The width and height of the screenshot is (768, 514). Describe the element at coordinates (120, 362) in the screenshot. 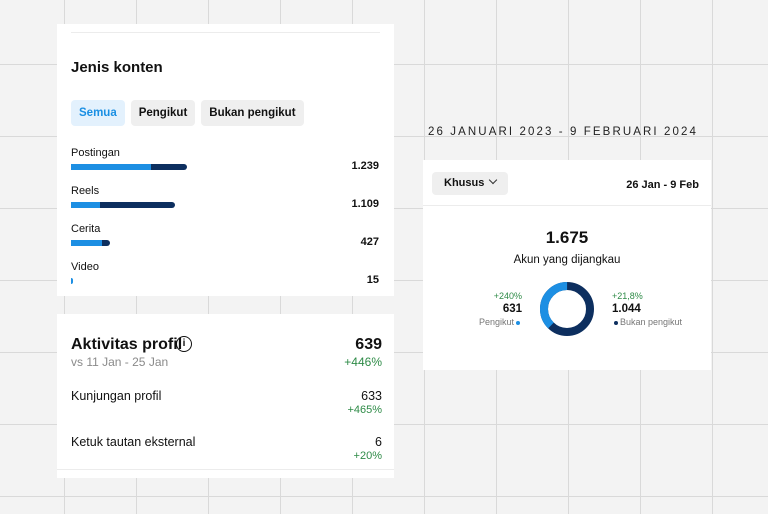

I see `comparison-period: vs 11 Jan - 25 Jan` at that location.